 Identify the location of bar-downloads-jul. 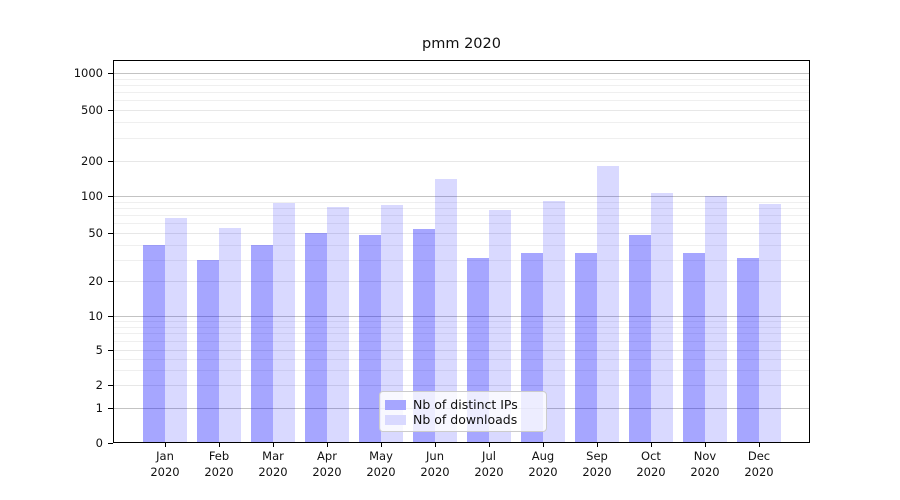
(500, 325).